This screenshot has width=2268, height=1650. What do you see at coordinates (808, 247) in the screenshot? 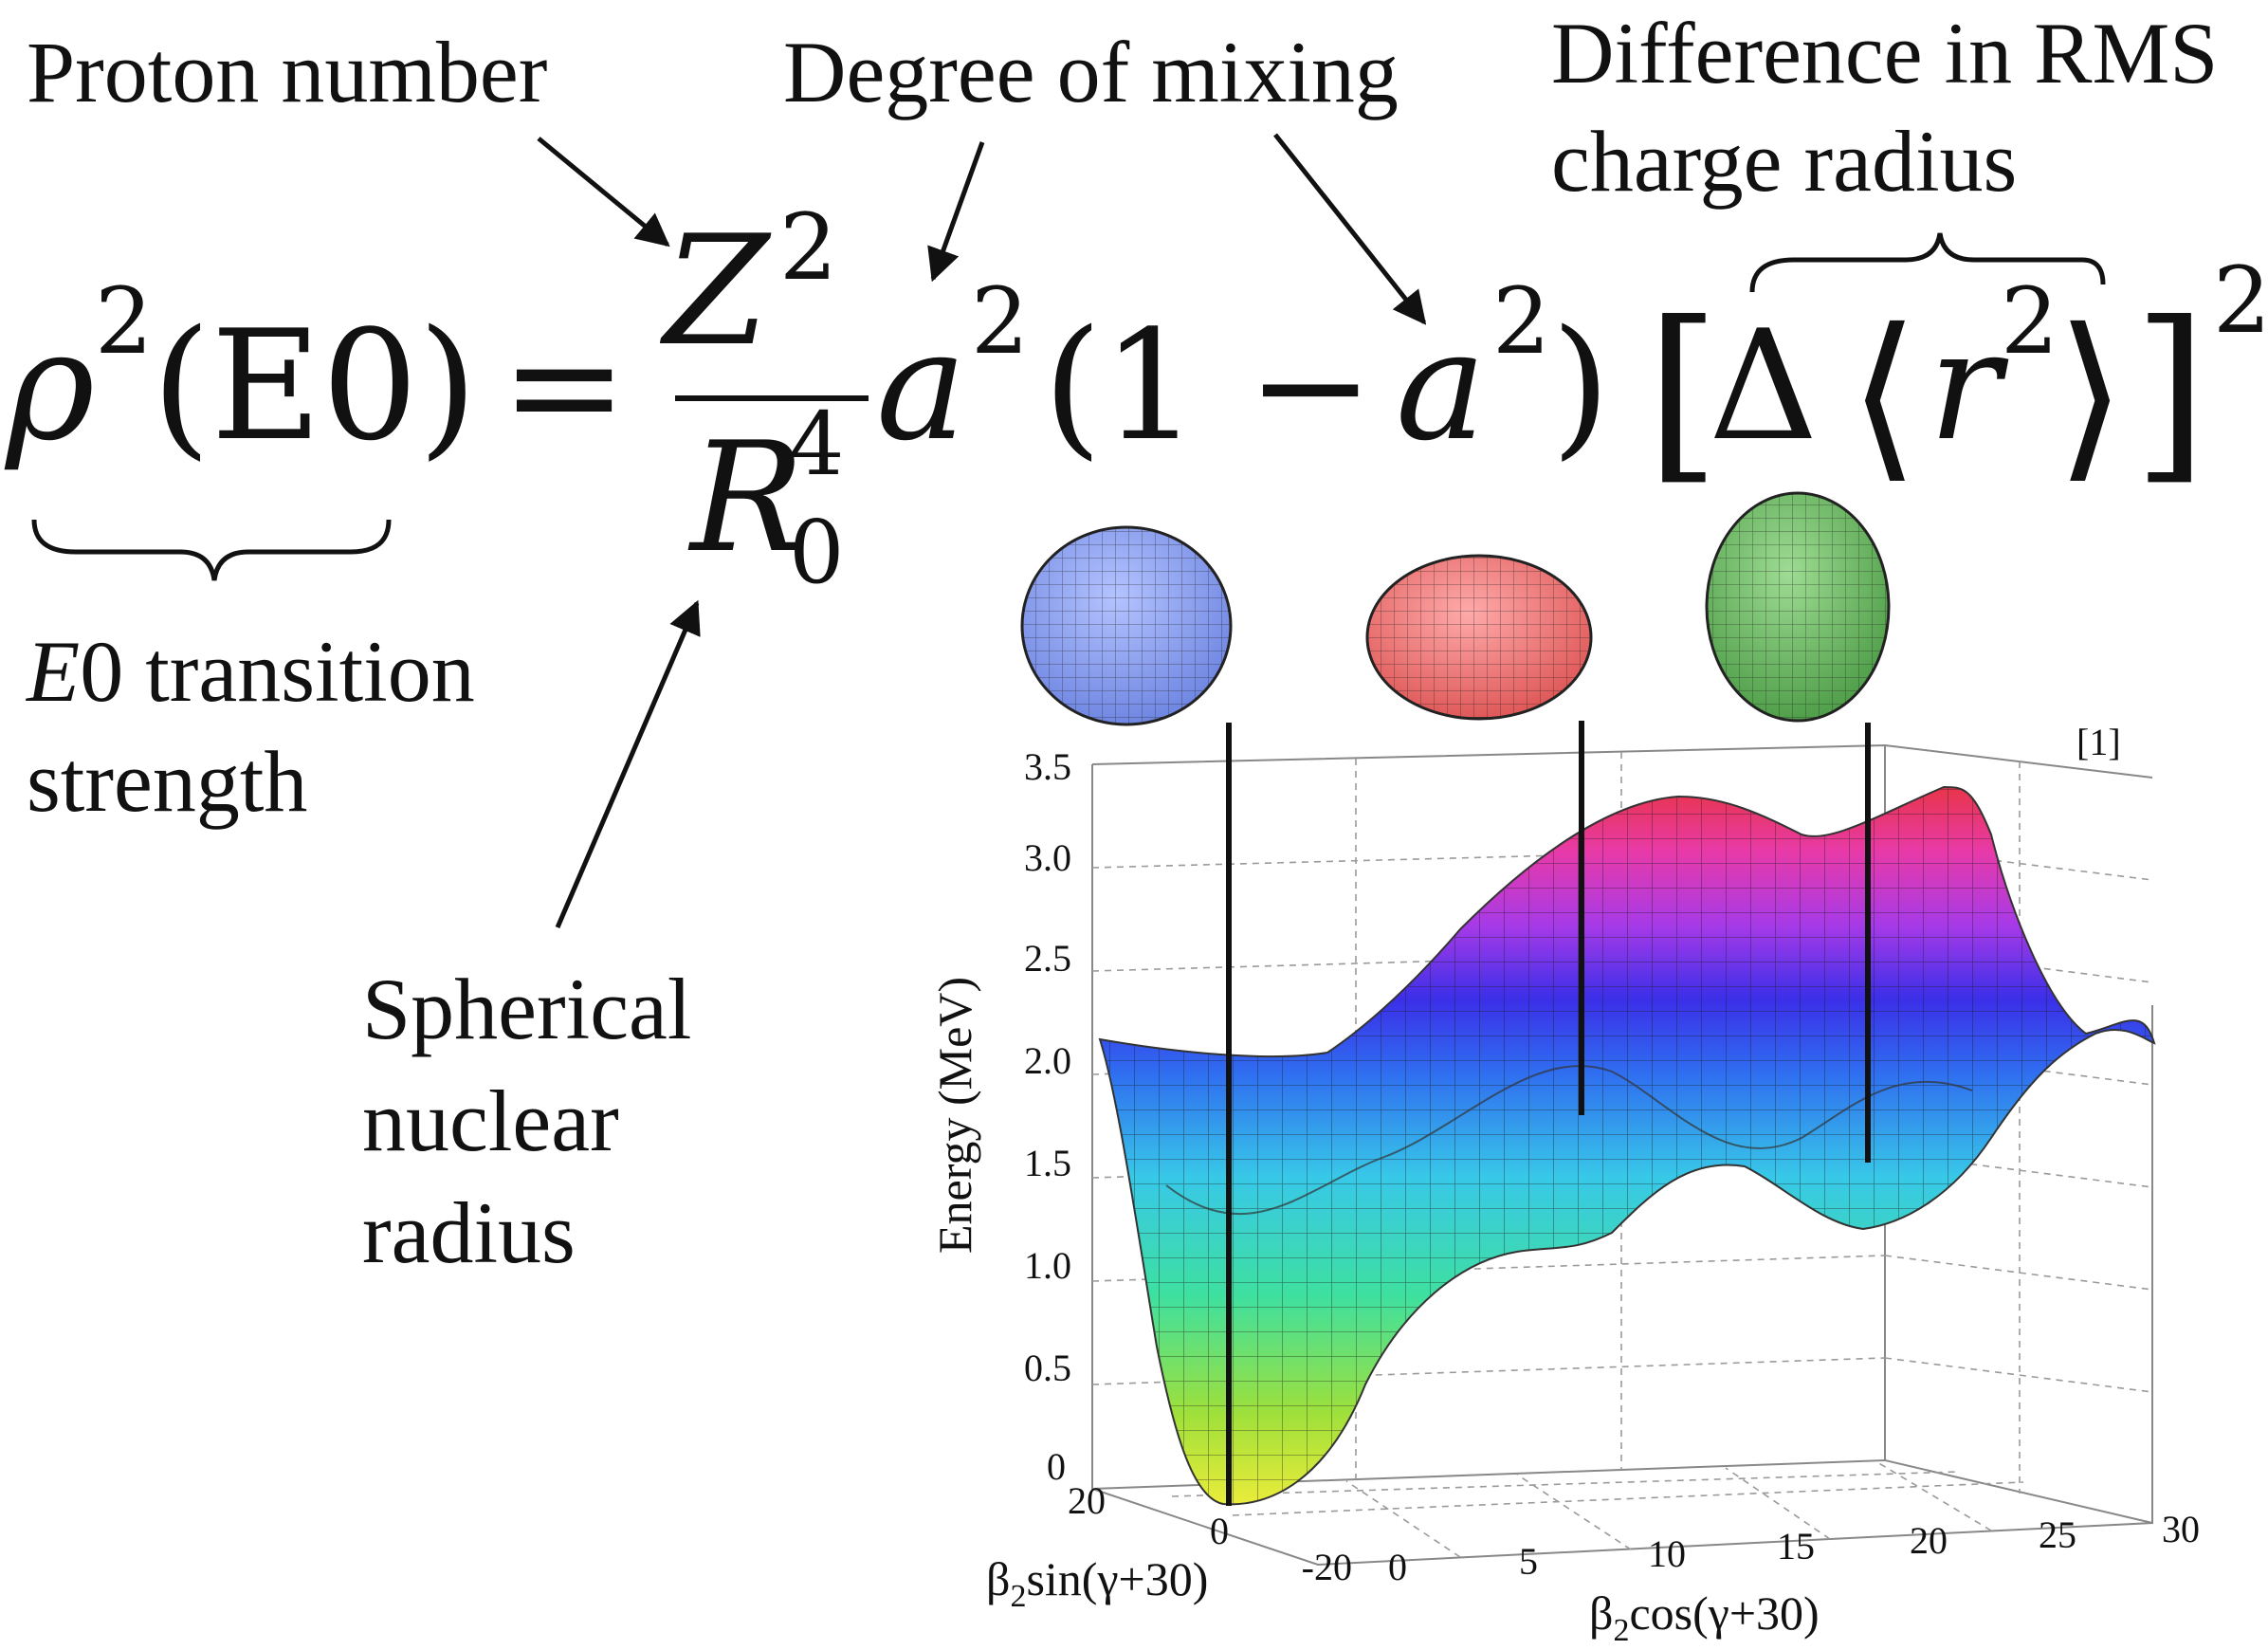
I see `numerator-exponent: 2` at bounding box center [808, 247].